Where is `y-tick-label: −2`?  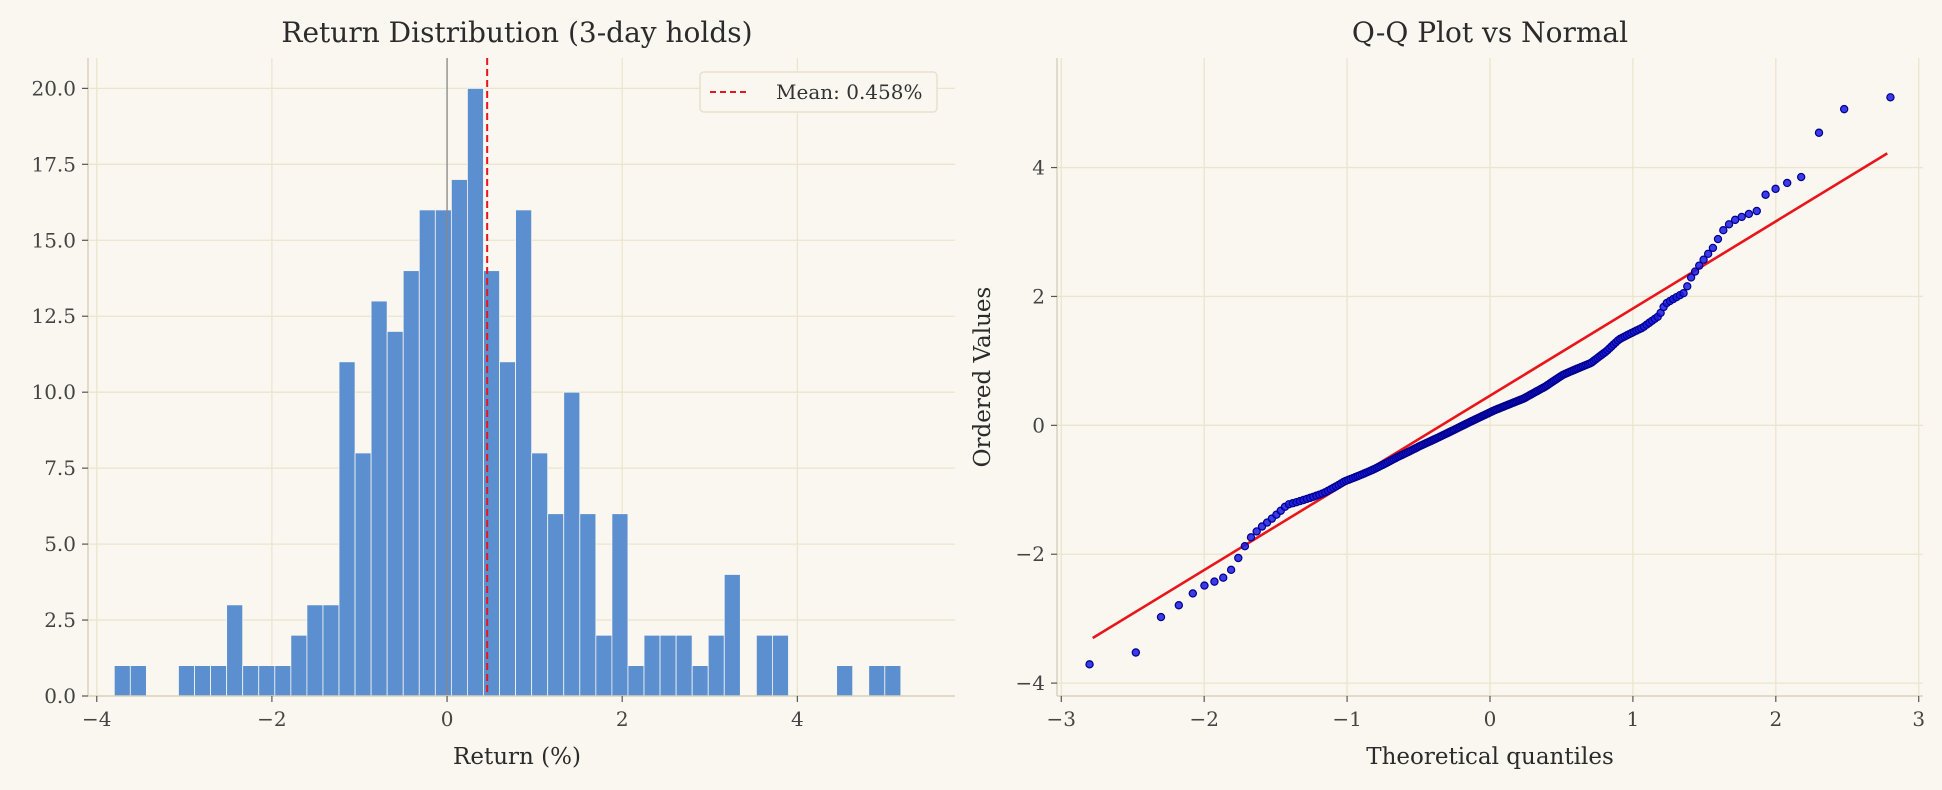 y-tick-label: −2 is located at coordinates (1030, 554).